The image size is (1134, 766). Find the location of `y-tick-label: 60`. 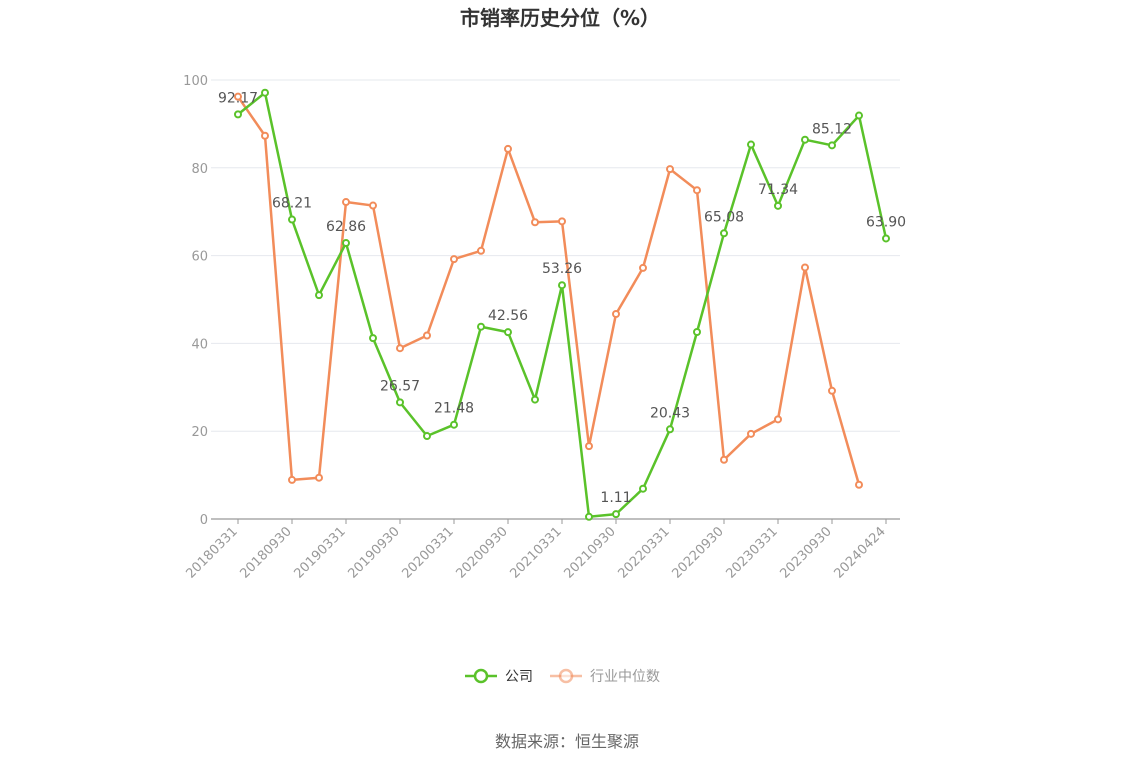

y-tick-label: 60 is located at coordinates (199, 257).